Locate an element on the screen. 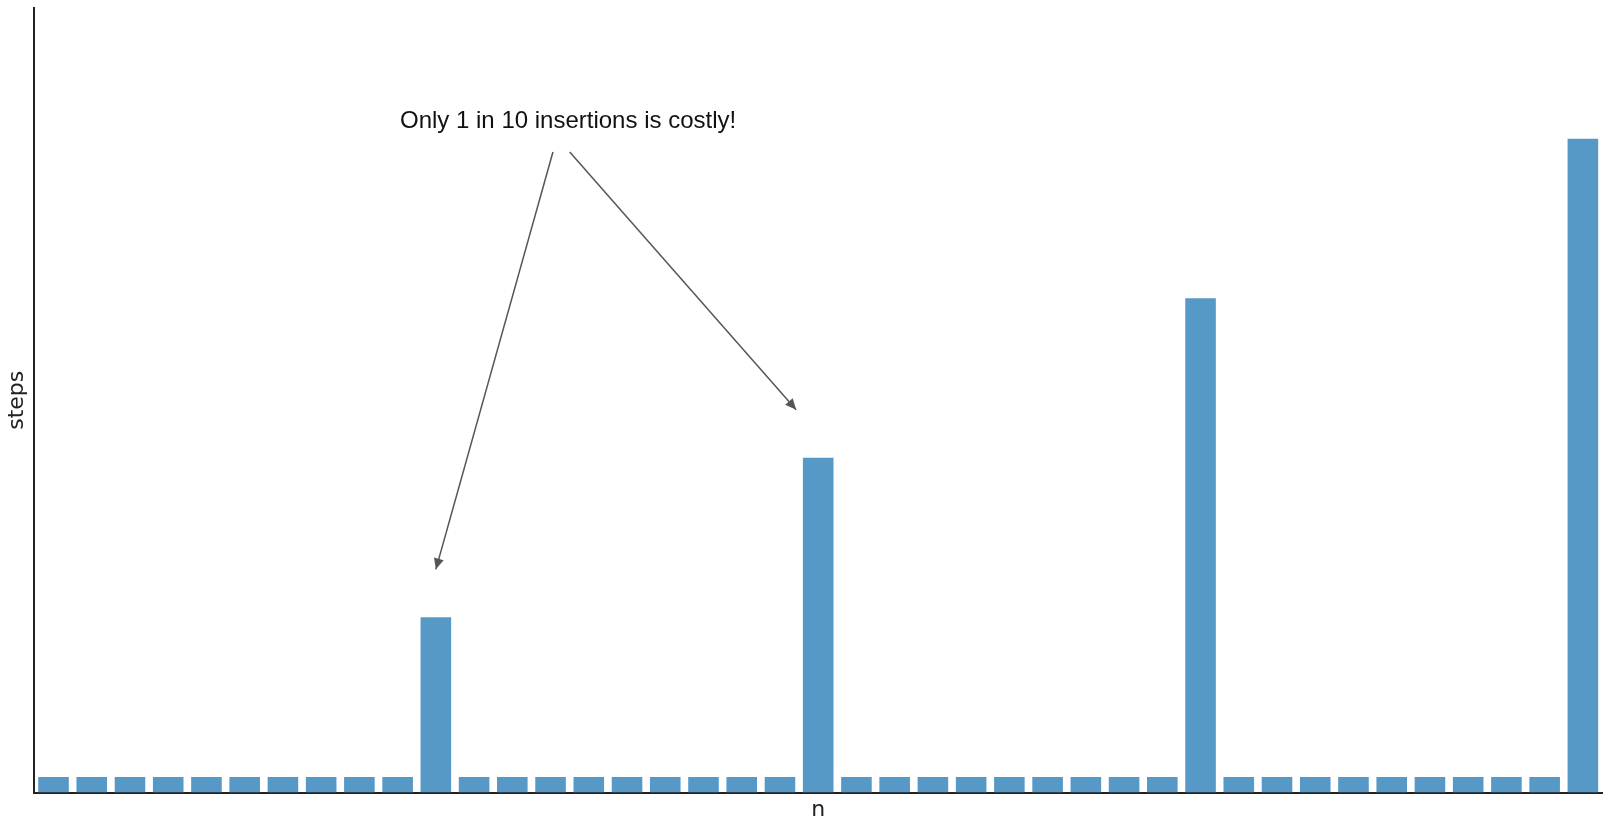 Image resolution: width=1608 pixels, height=827 pixels. text: Only 1 in 10 insertions is costly! is located at coordinates (568, 120).